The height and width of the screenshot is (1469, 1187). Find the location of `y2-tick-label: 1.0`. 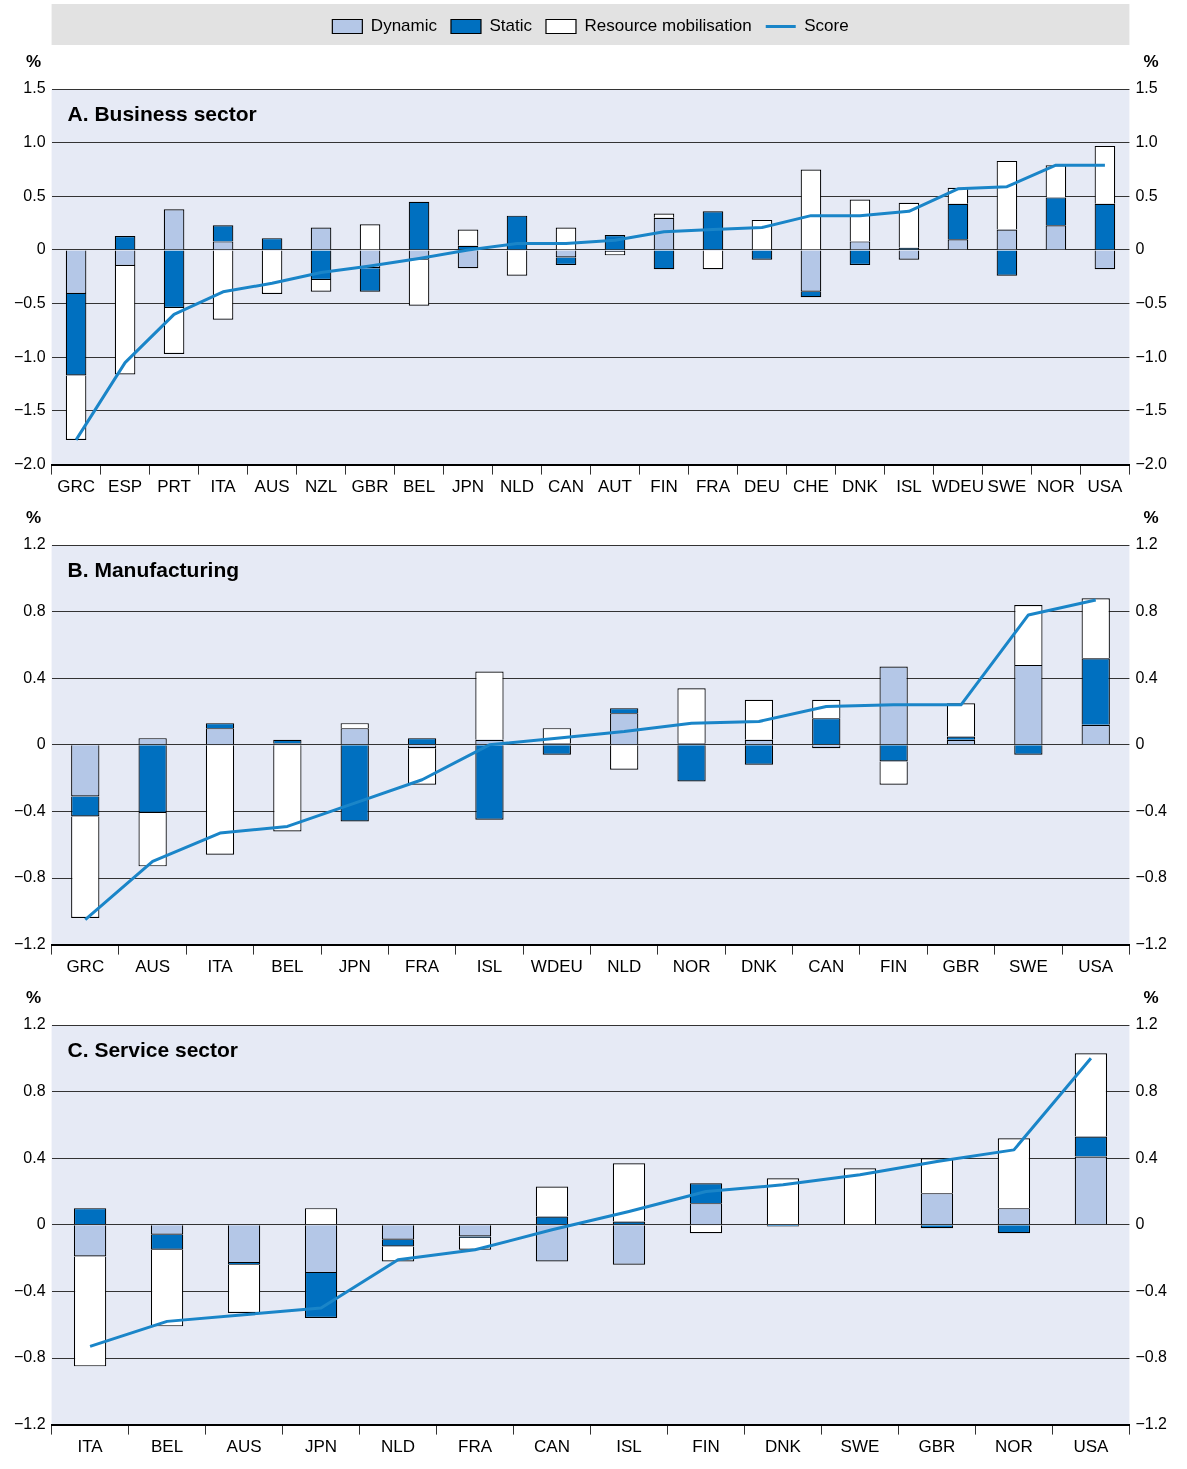

y2-tick-label: 1.0 is located at coordinates (1146, 142).